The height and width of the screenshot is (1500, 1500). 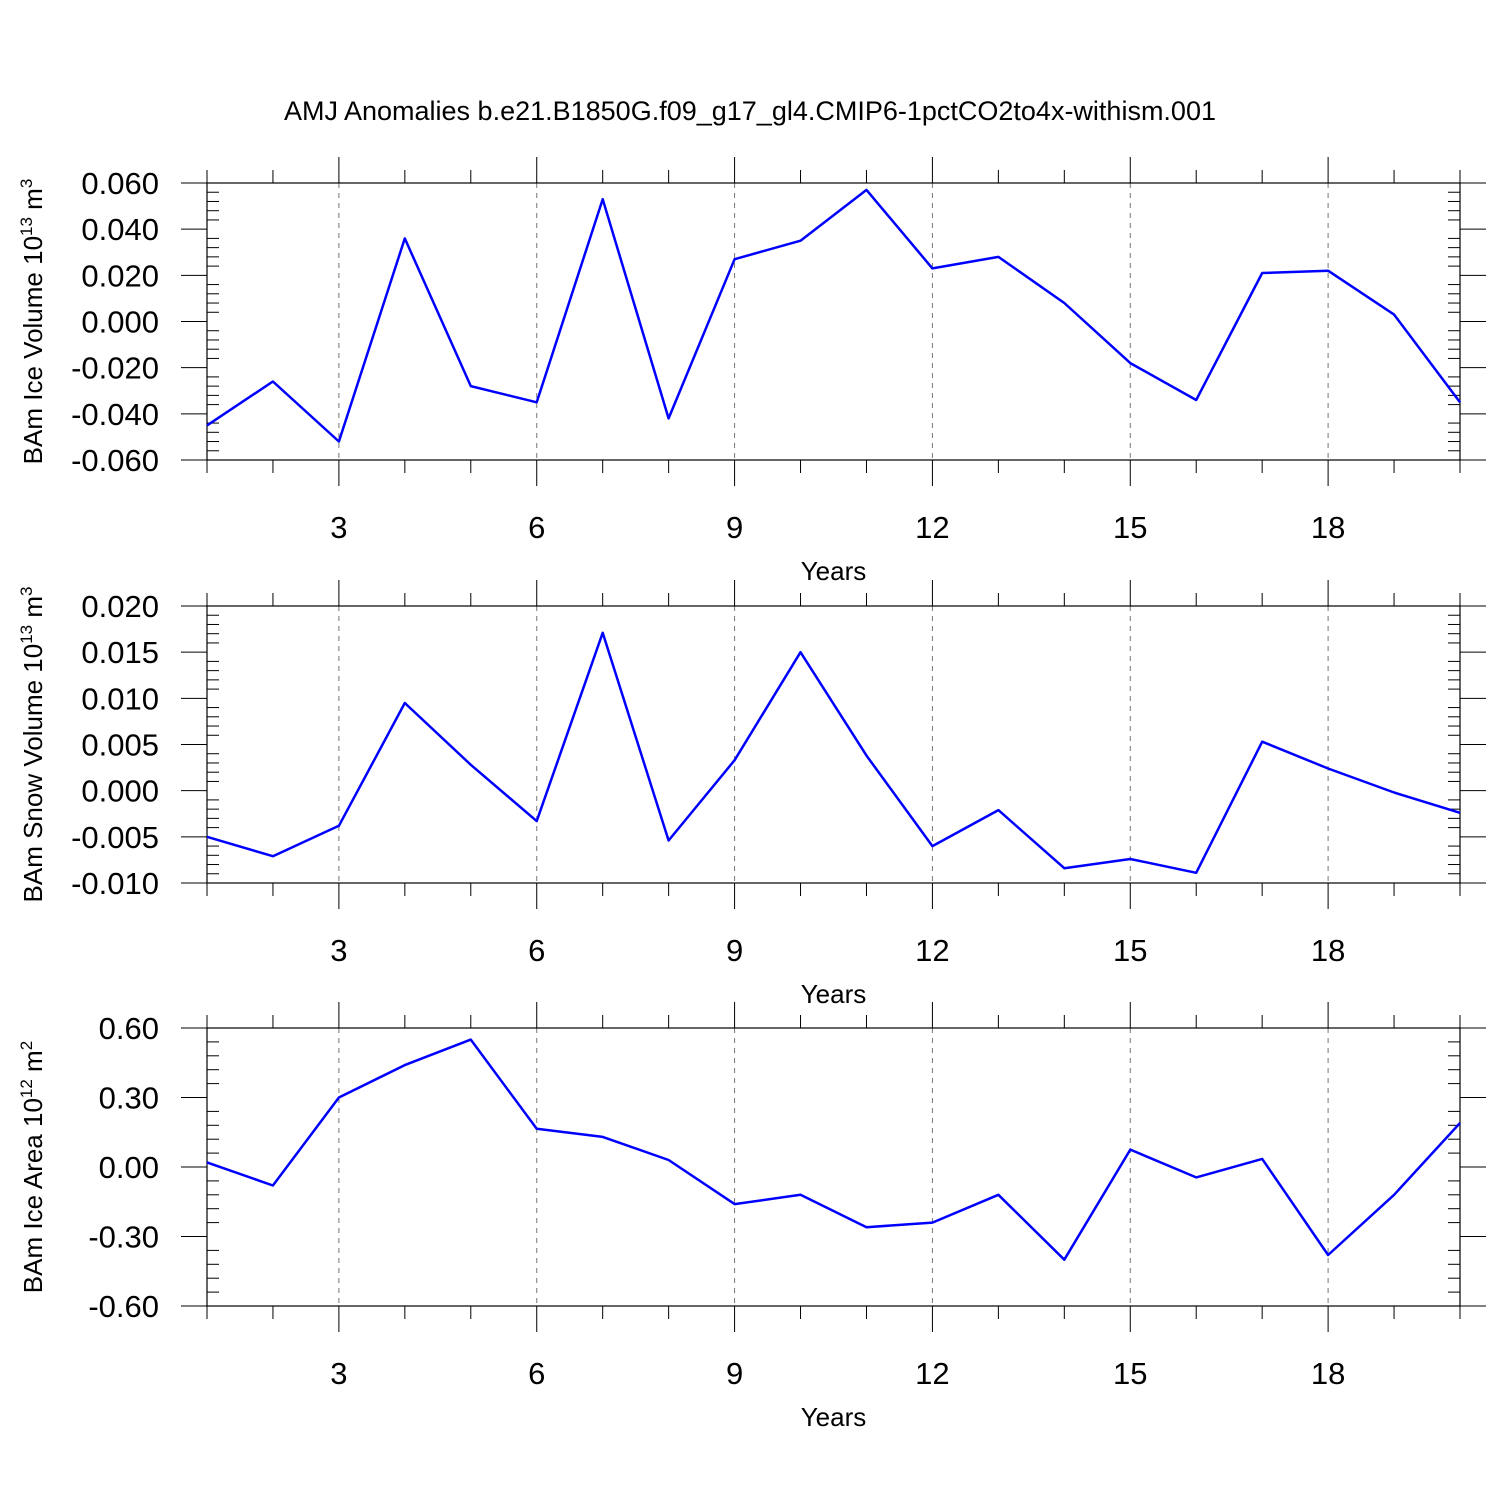 What do you see at coordinates (120, 698) in the screenshot?
I see `y-tick-label: 0.010` at bounding box center [120, 698].